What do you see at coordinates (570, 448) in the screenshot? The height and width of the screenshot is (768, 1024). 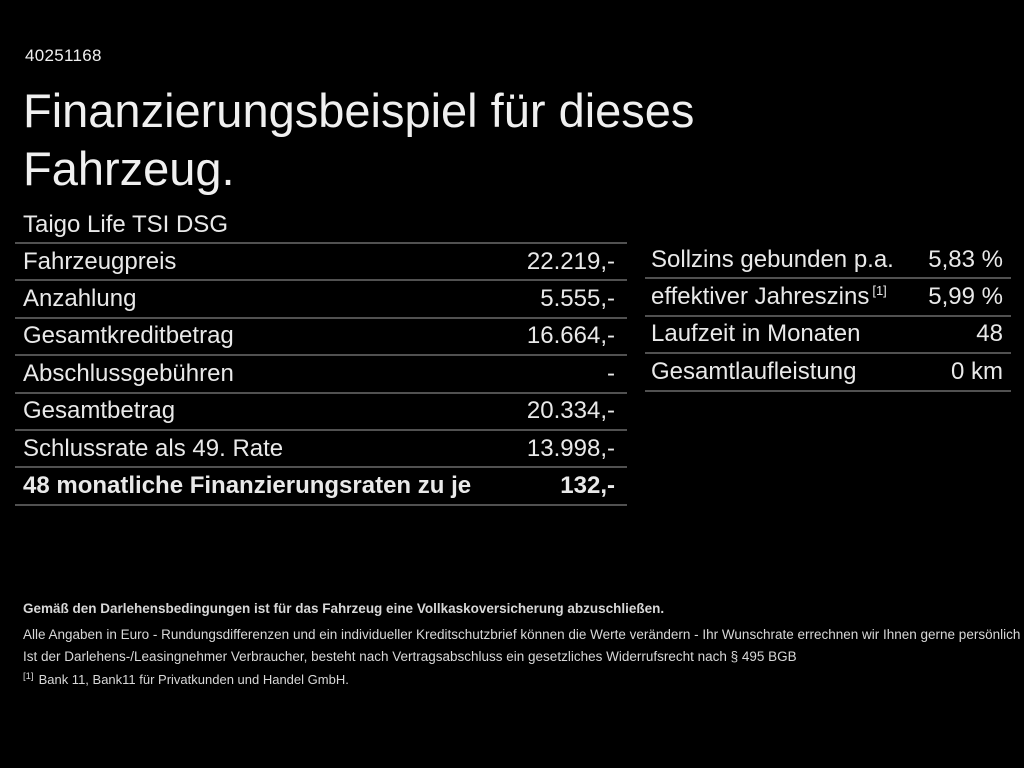 I see `row-value: 13.998,-` at bounding box center [570, 448].